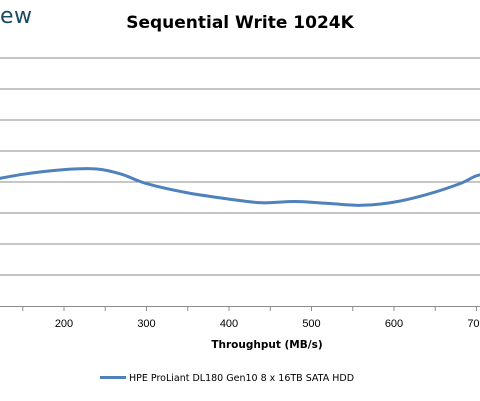 Image resolution: width=480 pixels, height=401 pixels. Describe the element at coordinates (266, 345) in the screenshot. I see `x-axis-title: Throughput (MB/s)` at that location.